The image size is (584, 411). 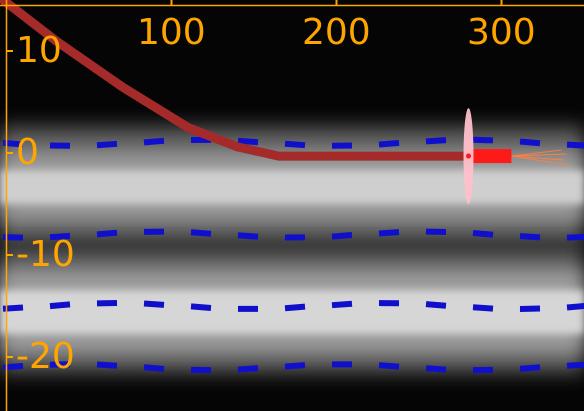 What do you see at coordinates (336, 3) in the screenshot?
I see `x-axis-ticks` at bounding box center [336, 3].